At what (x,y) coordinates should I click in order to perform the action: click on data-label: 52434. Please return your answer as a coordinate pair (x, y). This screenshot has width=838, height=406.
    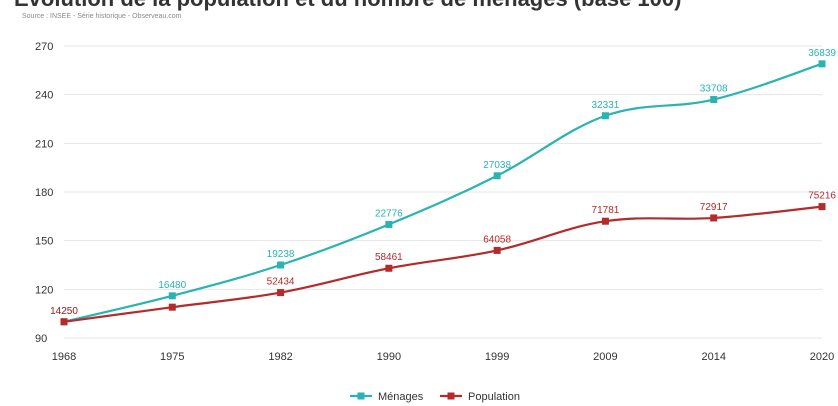
    Looking at the image, I should click on (281, 282).